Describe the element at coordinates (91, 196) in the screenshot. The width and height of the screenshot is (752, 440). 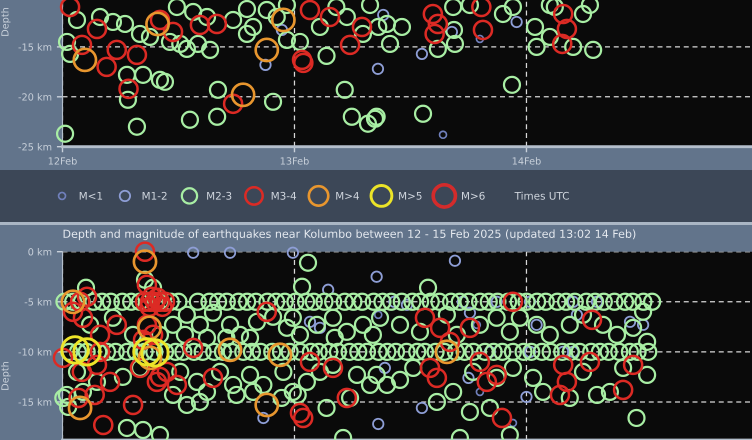
I see `legend-label: M<1` at that location.